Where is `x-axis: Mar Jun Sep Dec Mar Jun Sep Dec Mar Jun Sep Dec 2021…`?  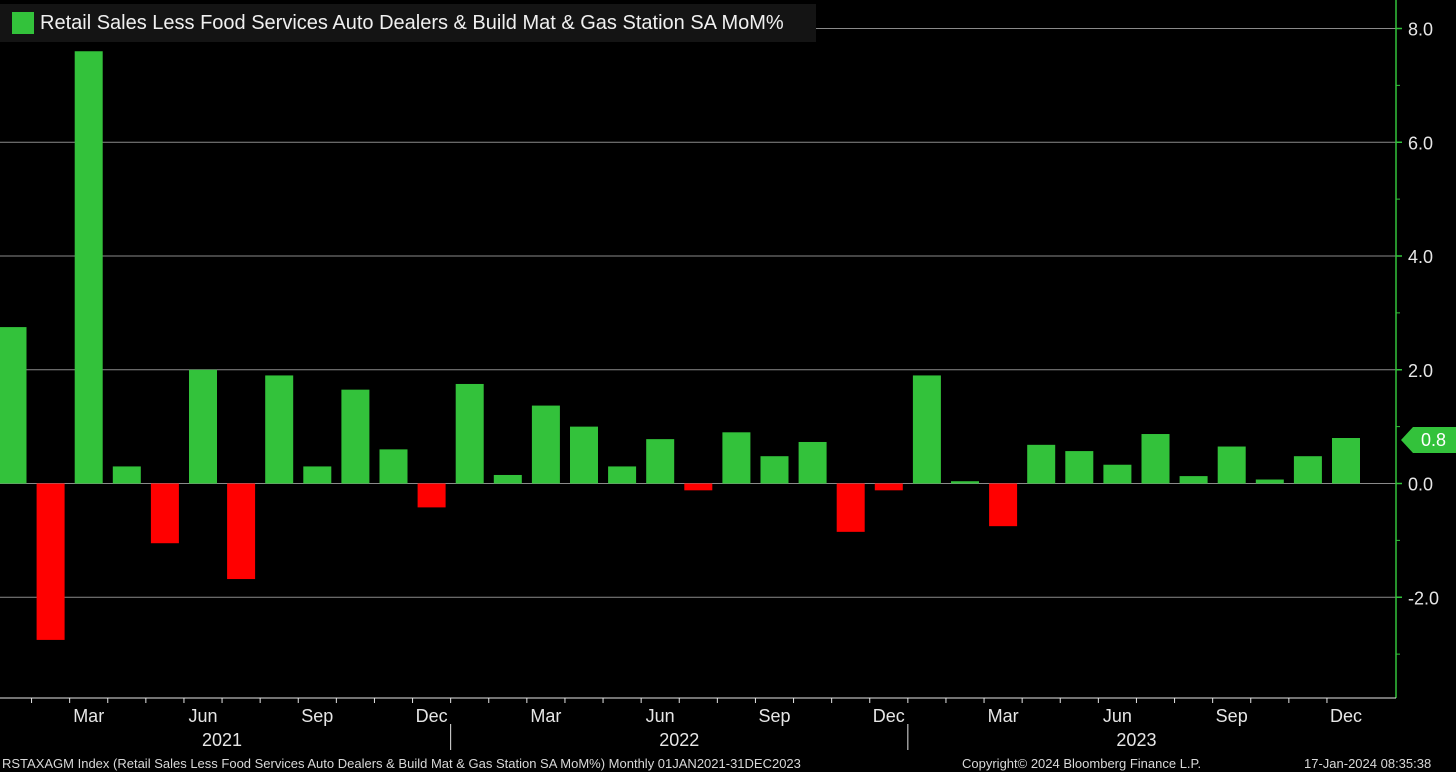
x-axis: Mar Jun Sep Dec Mar Jun Sep Dec Mar Jun Sep Dec 2021… is located at coordinates (698, 723).